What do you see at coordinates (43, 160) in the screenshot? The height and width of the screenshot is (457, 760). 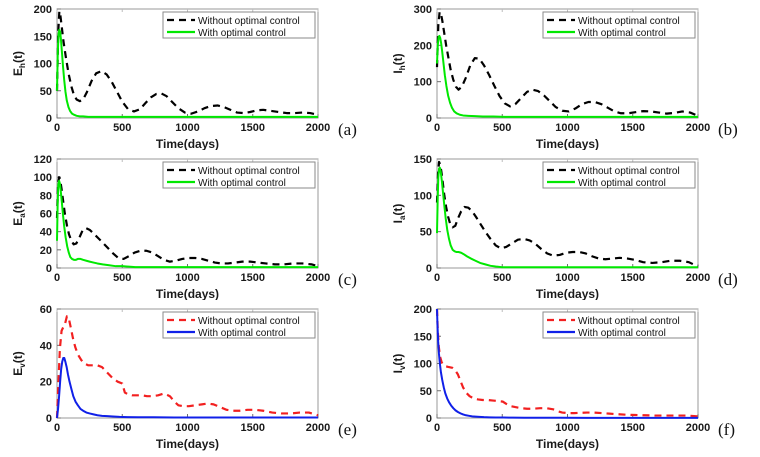 I see `y-tick-label: 120` at bounding box center [43, 160].